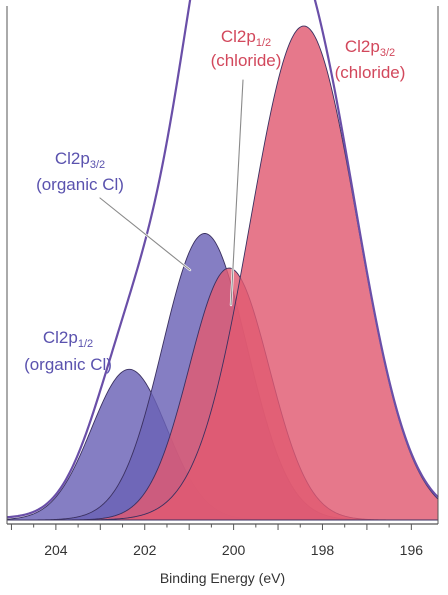  I want to click on annotation-1: Cl2p3/2 (organic Cl), so click(80, 171).